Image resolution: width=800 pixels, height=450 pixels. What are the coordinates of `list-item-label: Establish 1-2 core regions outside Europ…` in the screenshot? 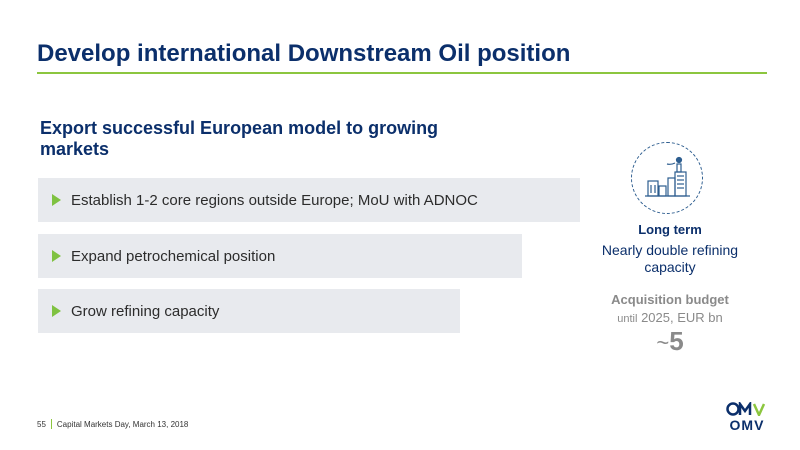 It's located at (274, 200).